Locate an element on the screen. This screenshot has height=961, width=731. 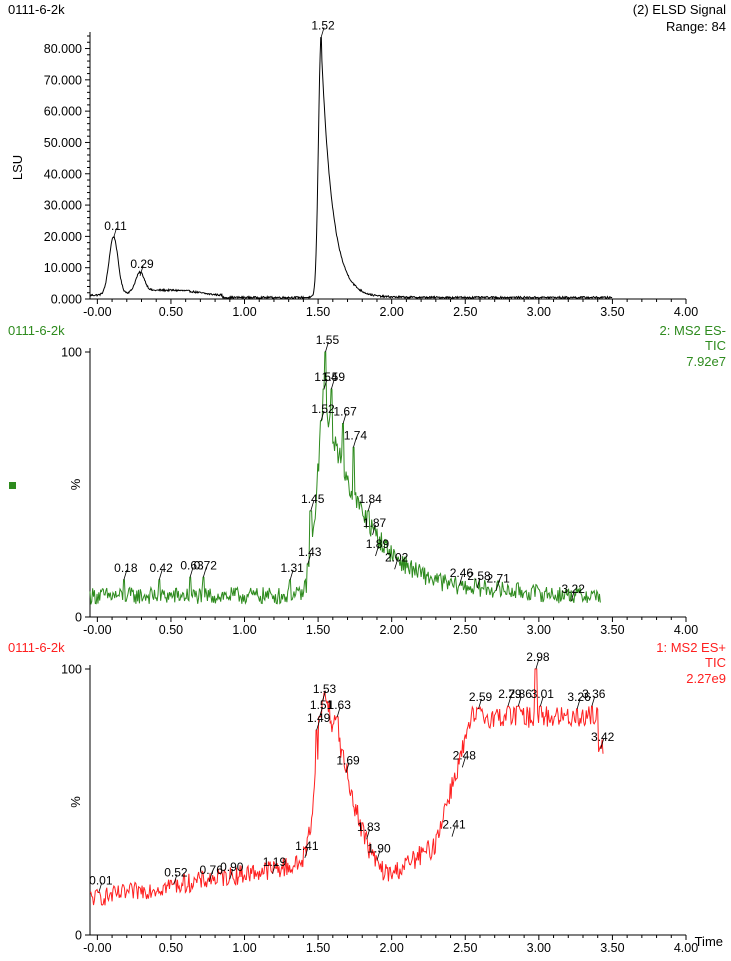
x-tick-label: 1.50 is located at coordinates (318, 630).